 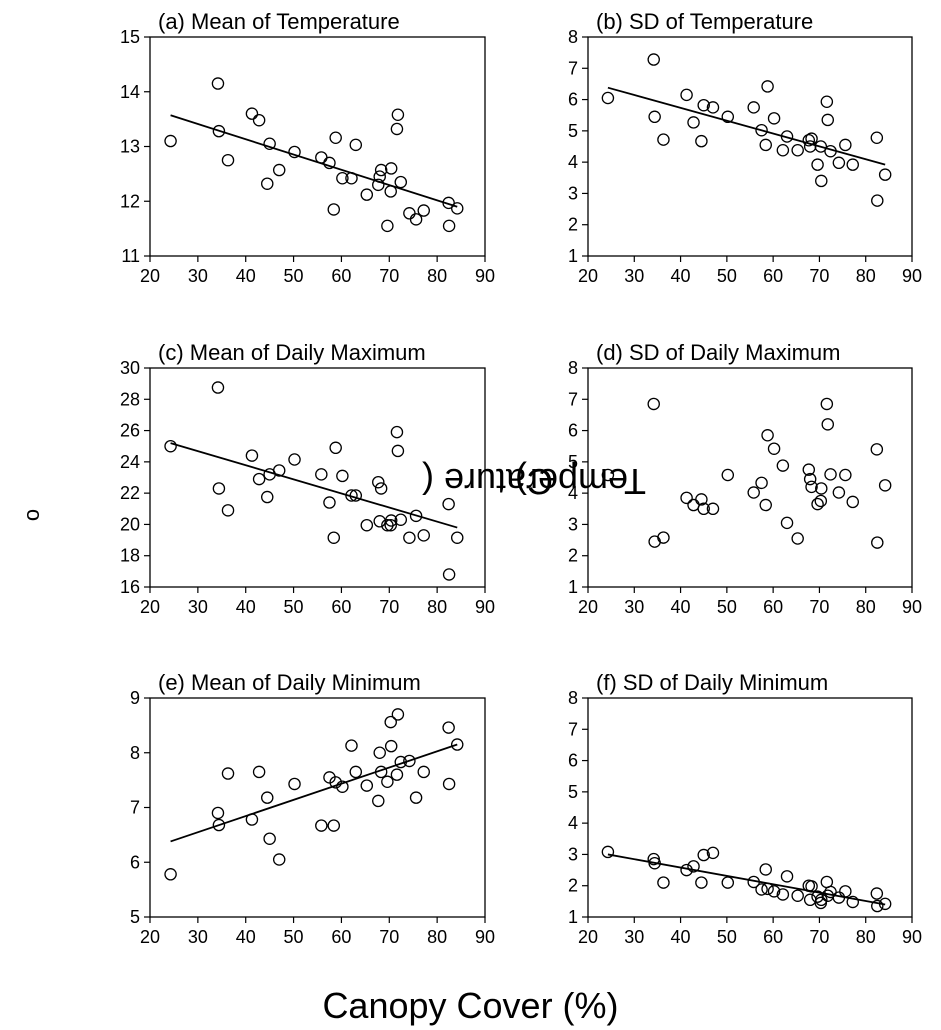 I want to click on y-tick-label: 18, so click(x=130, y=556).